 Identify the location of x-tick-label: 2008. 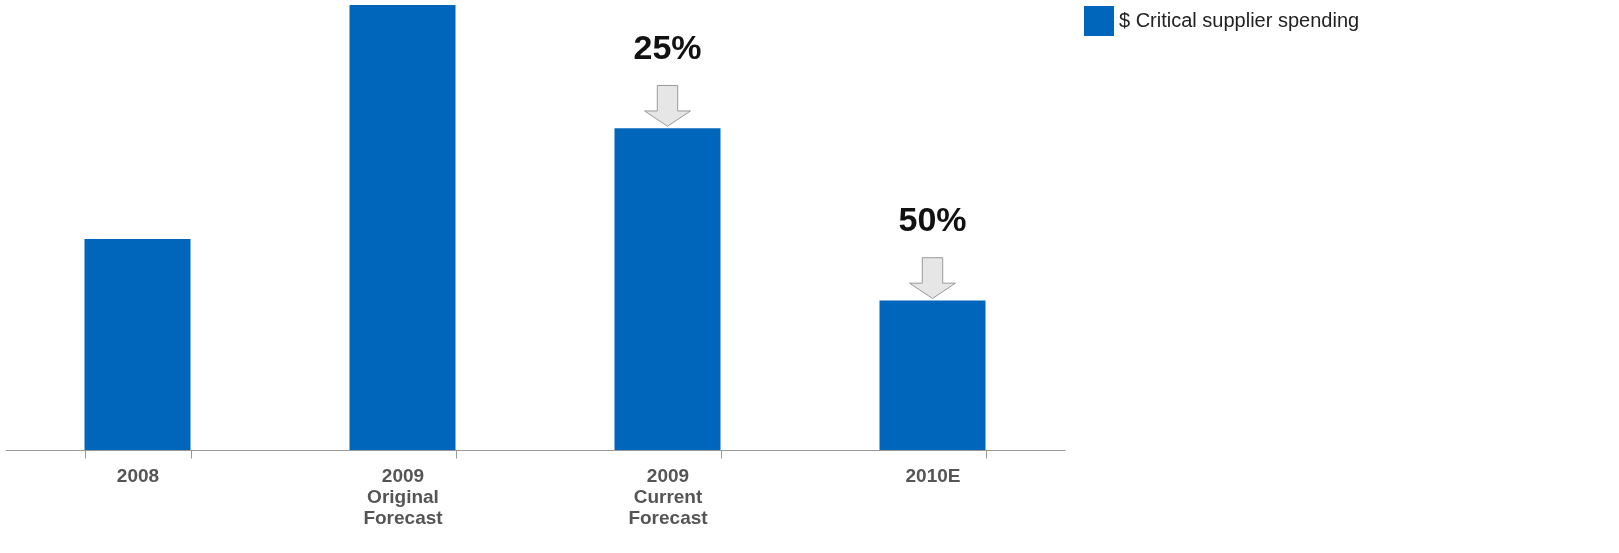
(138, 475).